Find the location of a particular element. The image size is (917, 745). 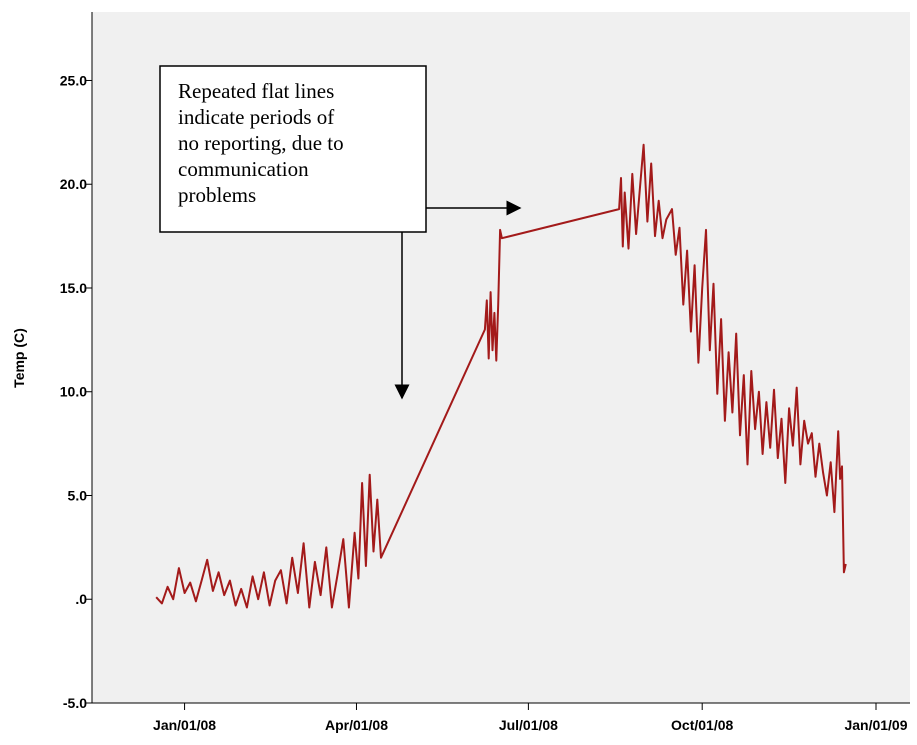

y-tick-label: .0 is located at coordinates (81, 599).